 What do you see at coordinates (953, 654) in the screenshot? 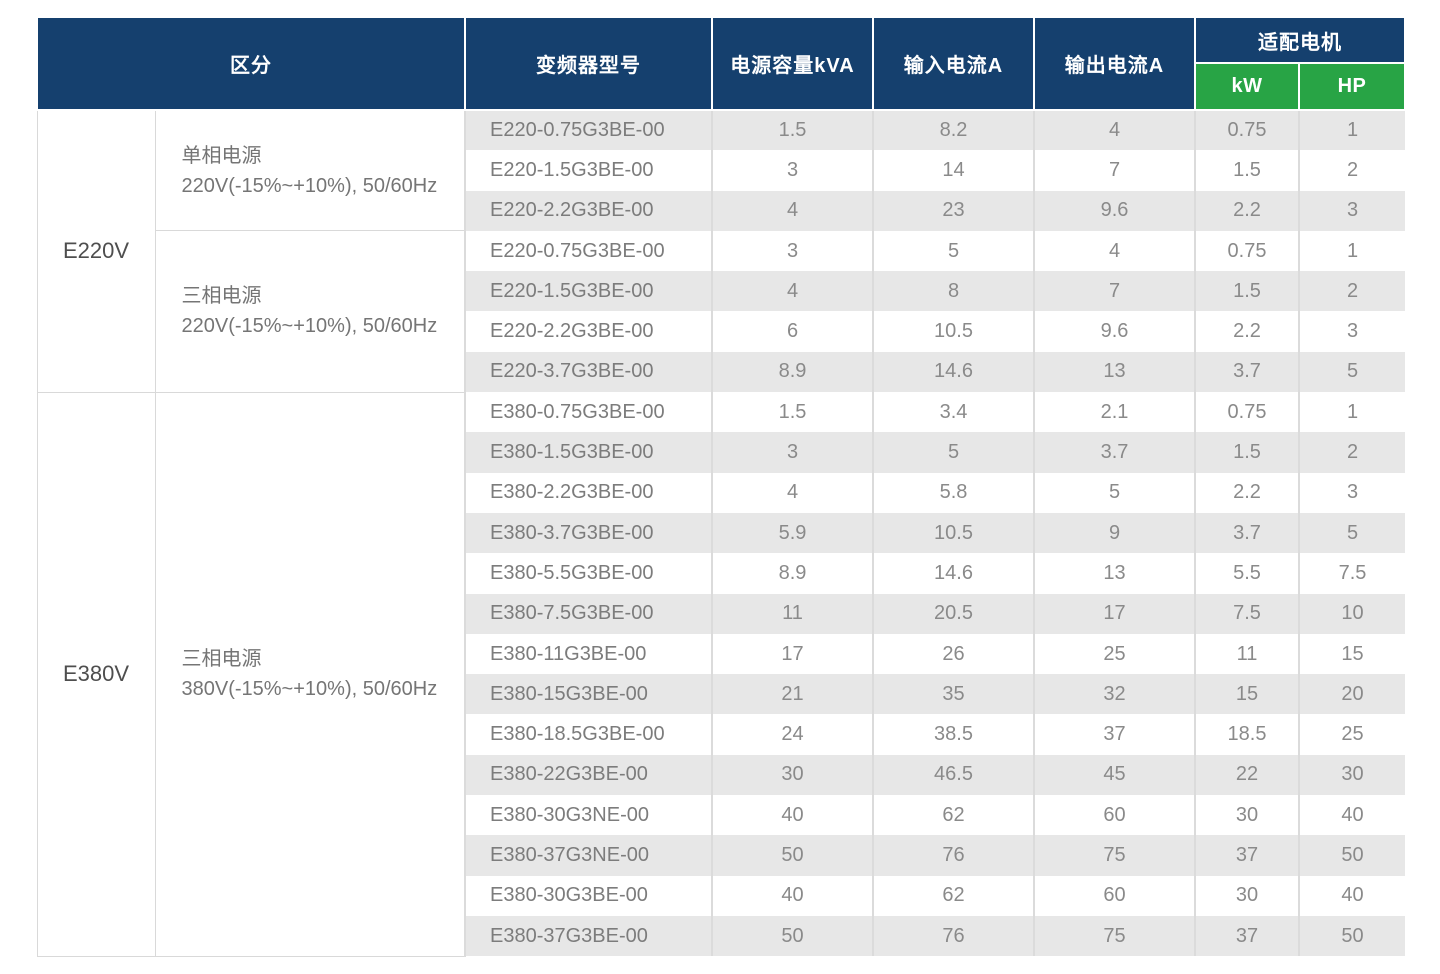
I see `input-current-cell: 26` at bounding box center [953, 654].